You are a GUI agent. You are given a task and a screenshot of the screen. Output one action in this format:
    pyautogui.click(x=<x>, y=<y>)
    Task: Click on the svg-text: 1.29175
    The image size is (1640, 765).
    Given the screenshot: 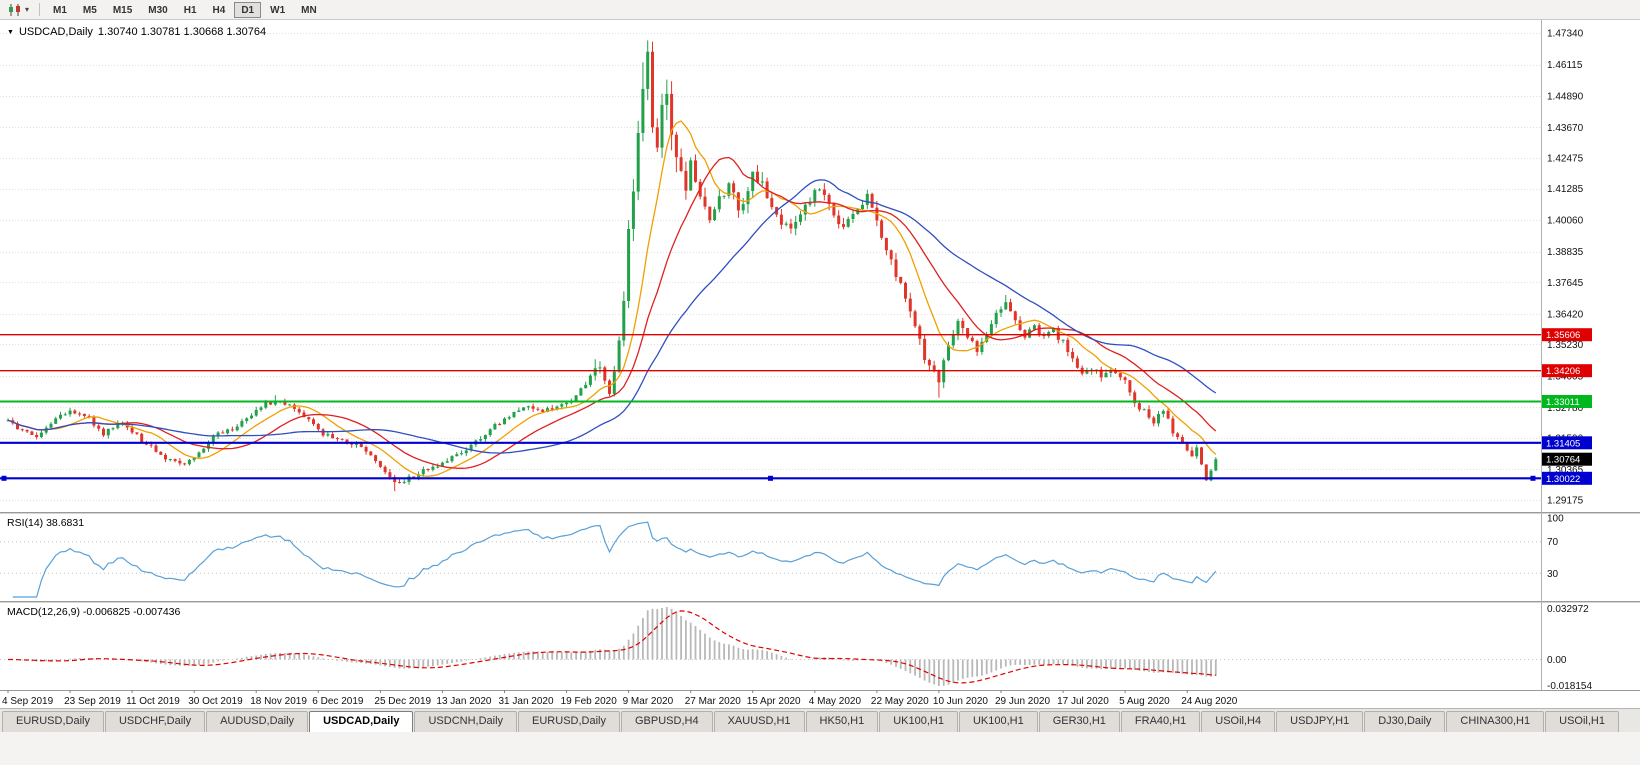 What is the action you would take?
    pyautogui.click(x=1565, y=501)
    